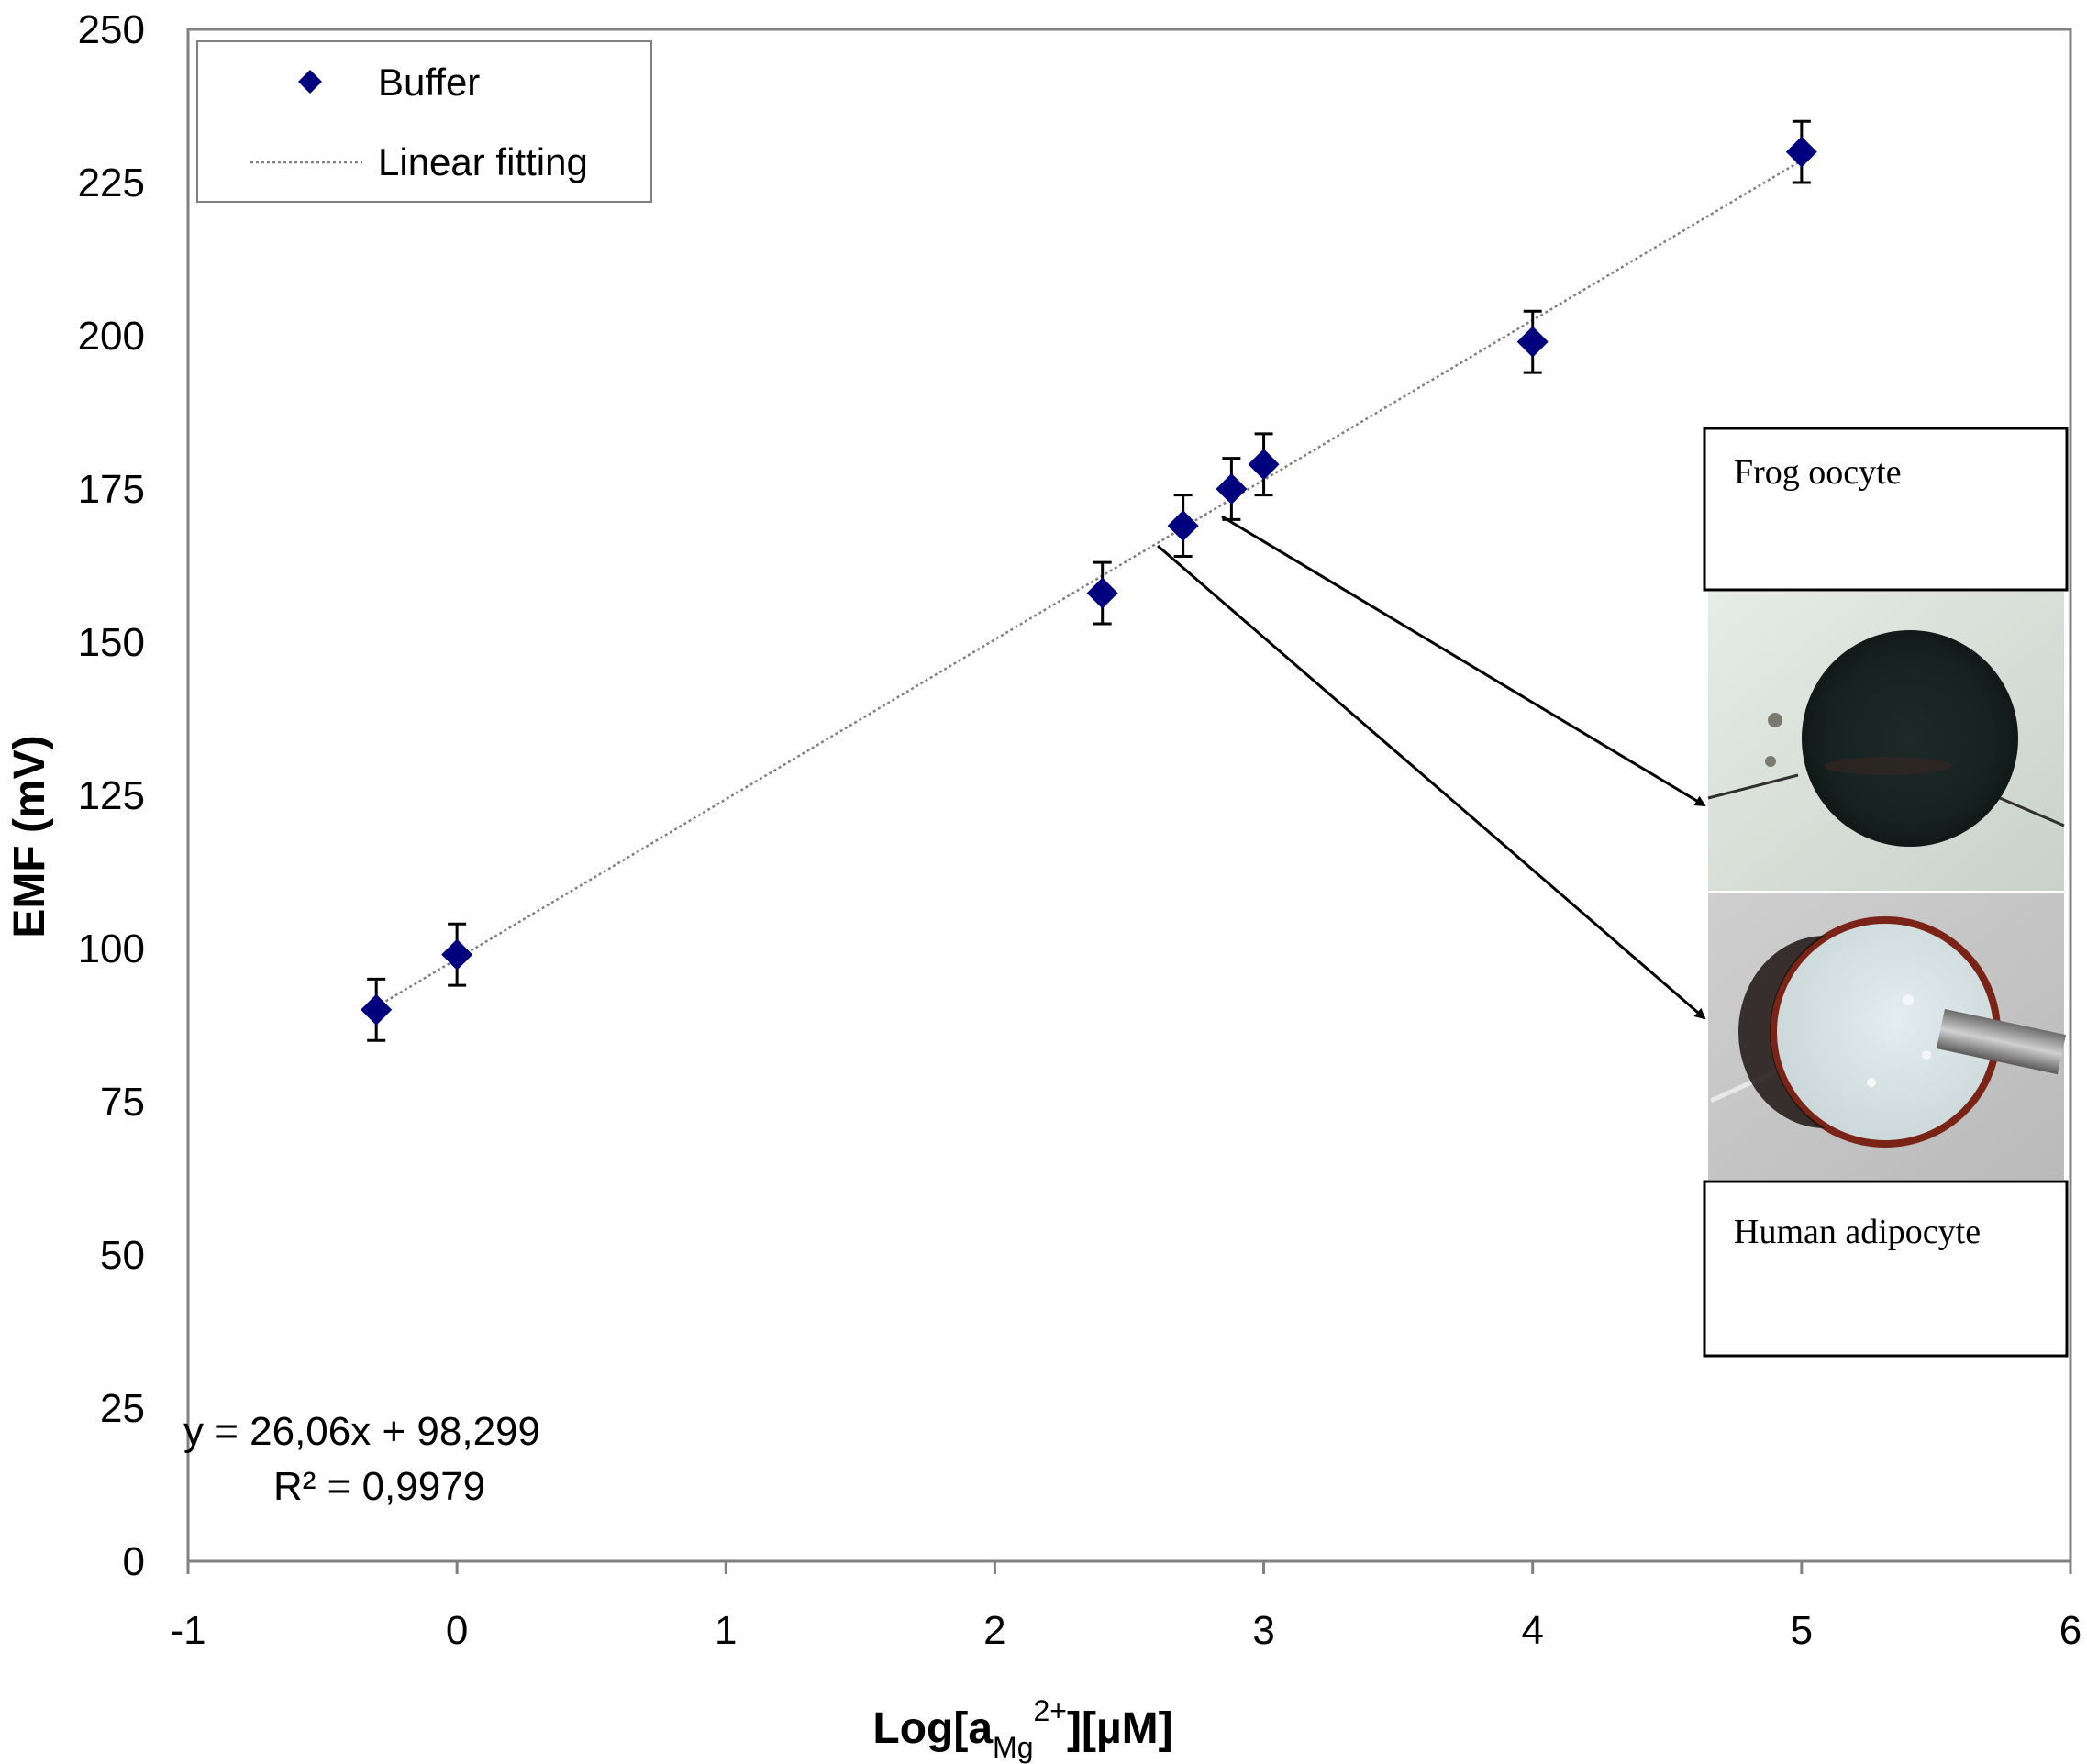 The height and width of the screenshot is (1764, 2087). What do you see at coordinates (112, 489) in the screenshot?
I see `y-tick-label: 175` at bounding box center [112, 489].